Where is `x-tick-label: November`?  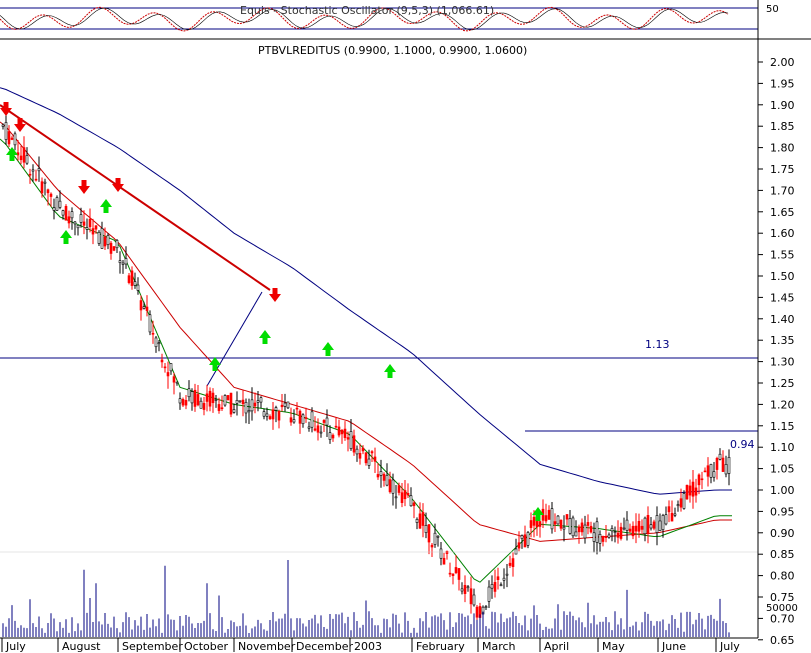
x-tick-label: November is located at coordinates (267, 646).